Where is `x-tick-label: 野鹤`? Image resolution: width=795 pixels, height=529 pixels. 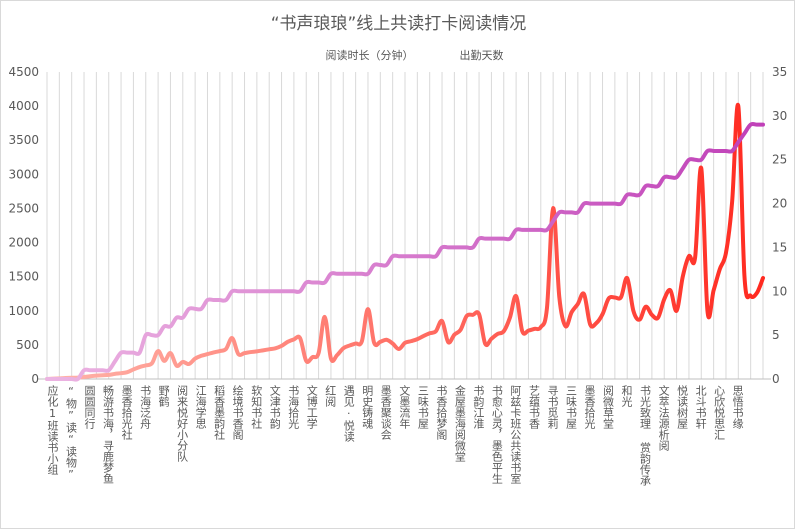 x-tick-label: 野鹤 is located at coordinates (164, 396).